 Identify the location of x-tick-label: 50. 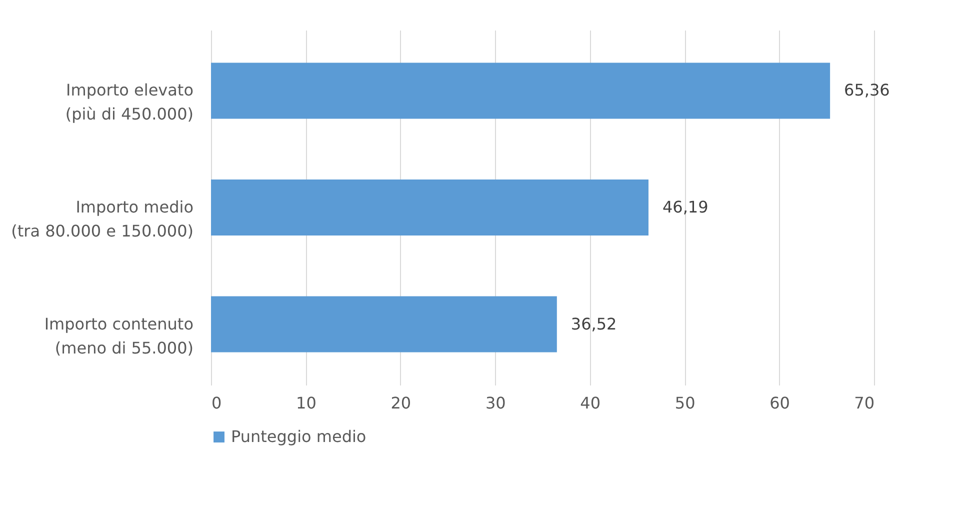
(685, 403).